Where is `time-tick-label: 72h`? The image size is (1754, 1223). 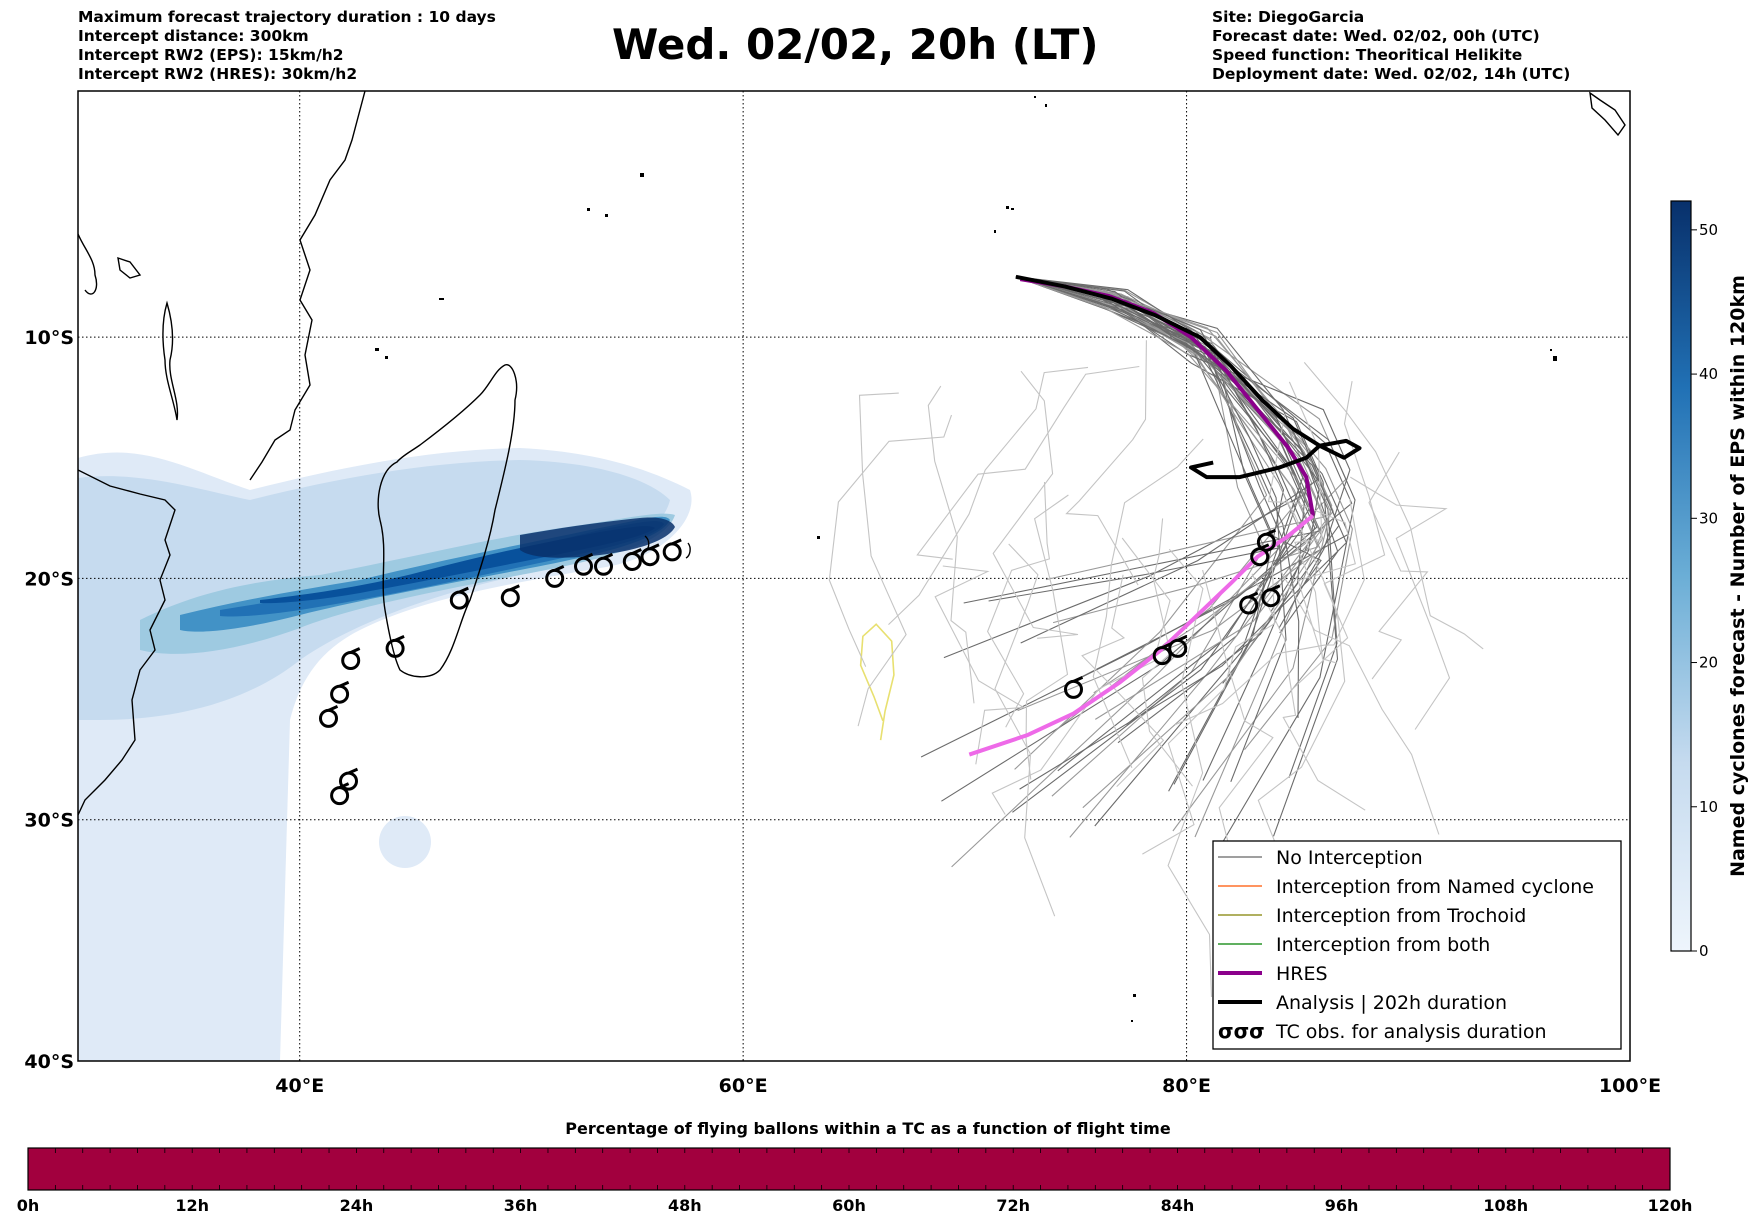 time-tick-label: 72h is located at coordinates (1013, 1205).